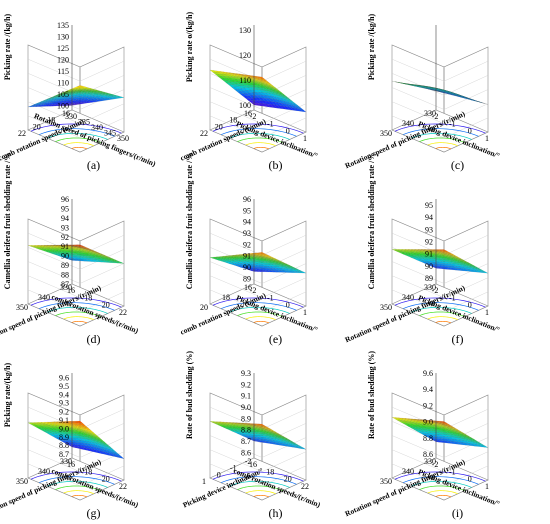  What do you see at coordinates (247, 278) in the screenshot?
I see `z-tick-label: 89` at bounding box center [247, 278].